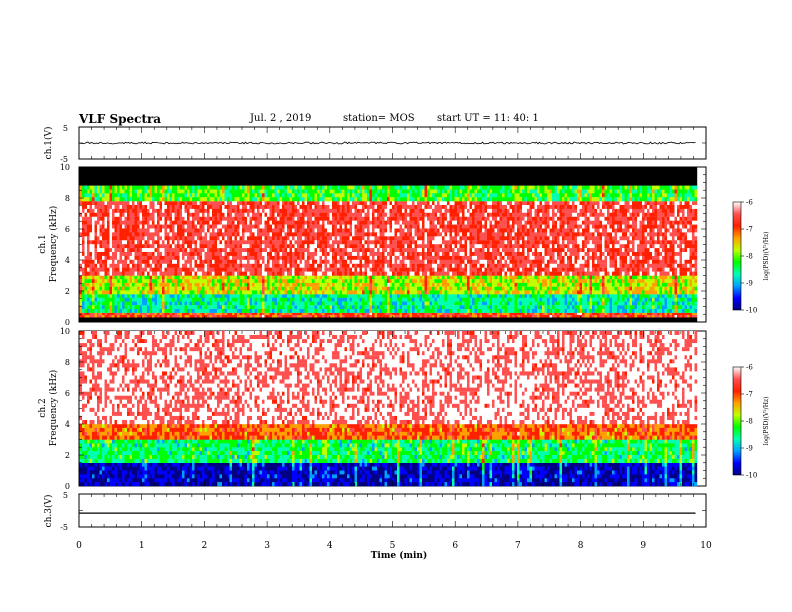 This screenshot has width=792, height=612. Describe the element at coordinates (749, 449) in the screenshot. I see `cb2-tick--9: -9` at that location.